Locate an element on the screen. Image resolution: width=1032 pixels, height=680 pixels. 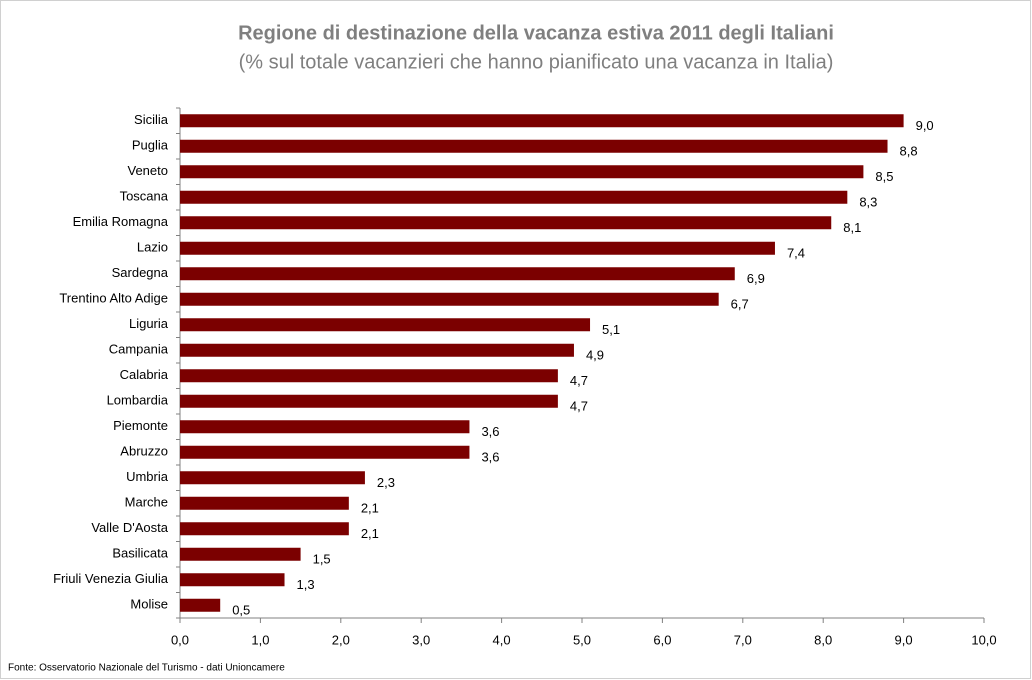
y-tick-label: Abruzzo is located at coordinates (144, 451).